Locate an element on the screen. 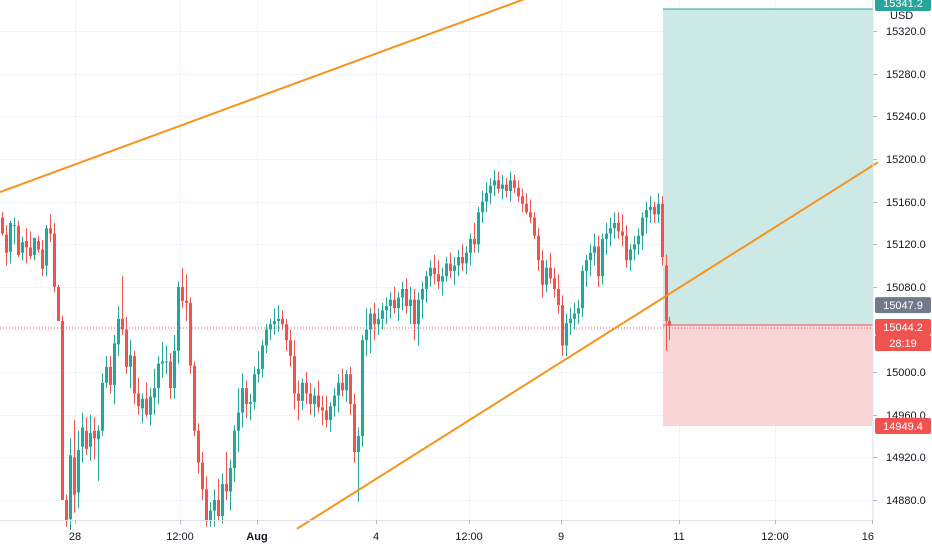 The height and width of the screenshot is (555, 932). price-tick-label: 15120.0 is located at coordinates (906, 245).